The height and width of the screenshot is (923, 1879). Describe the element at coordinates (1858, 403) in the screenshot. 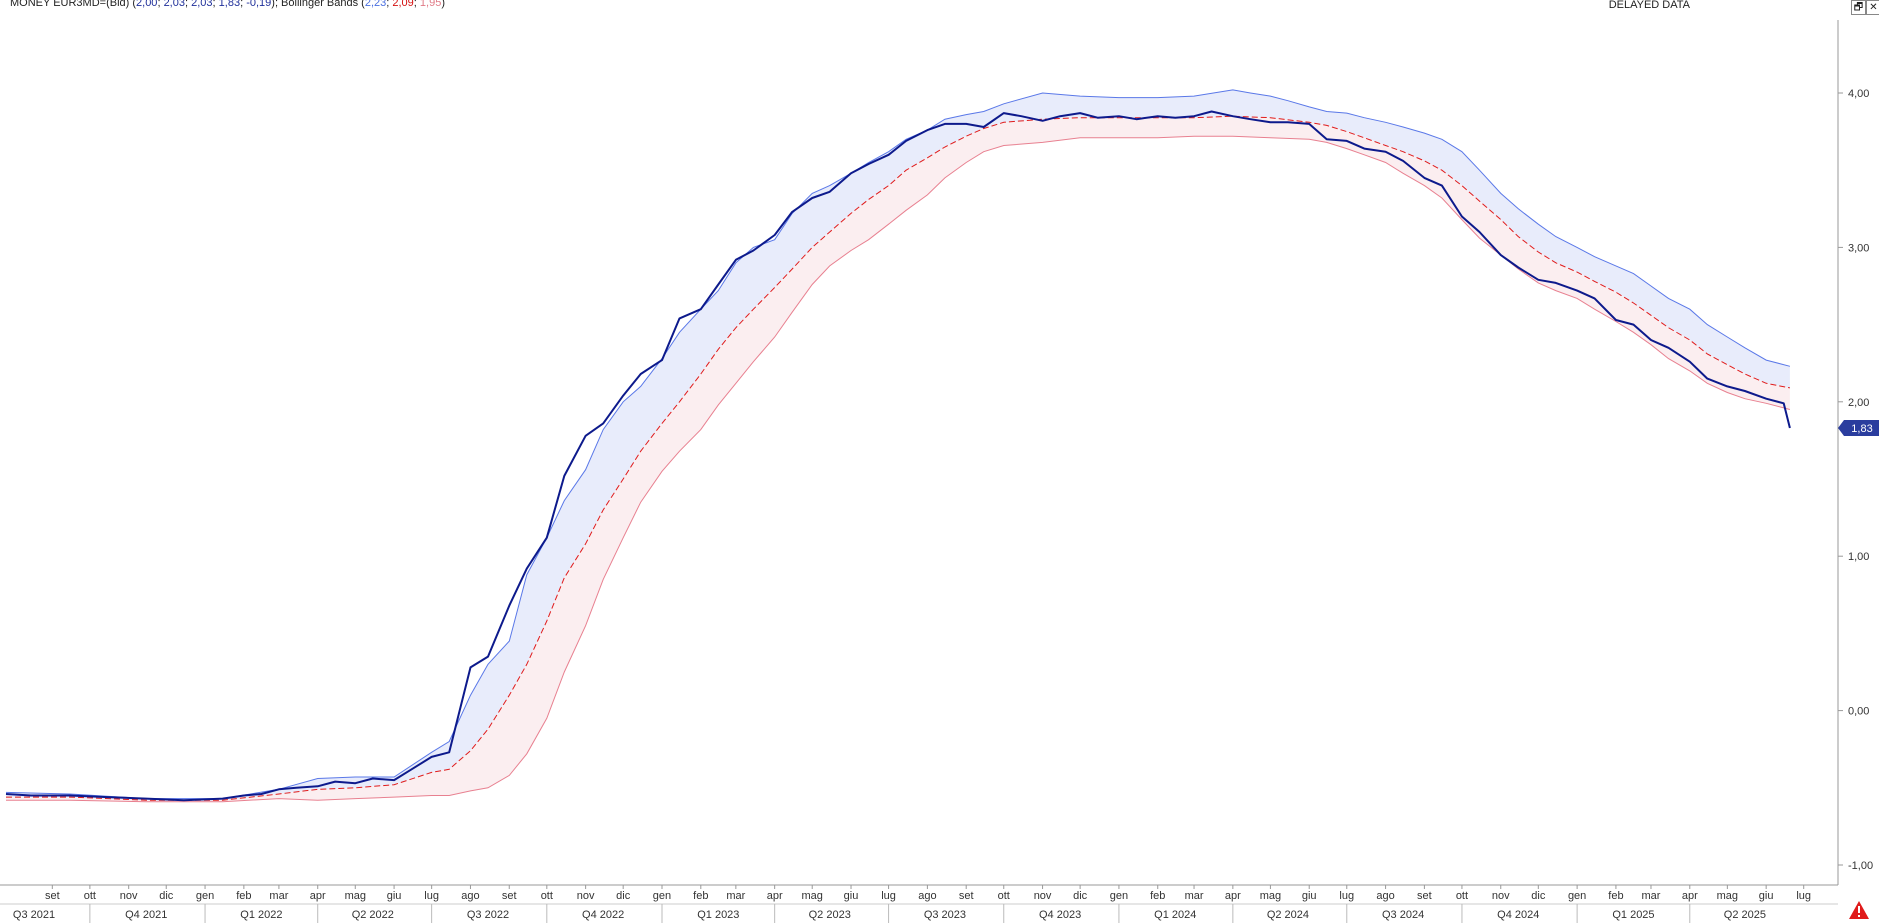

I see `y-tick-label: 2,00` at that location.